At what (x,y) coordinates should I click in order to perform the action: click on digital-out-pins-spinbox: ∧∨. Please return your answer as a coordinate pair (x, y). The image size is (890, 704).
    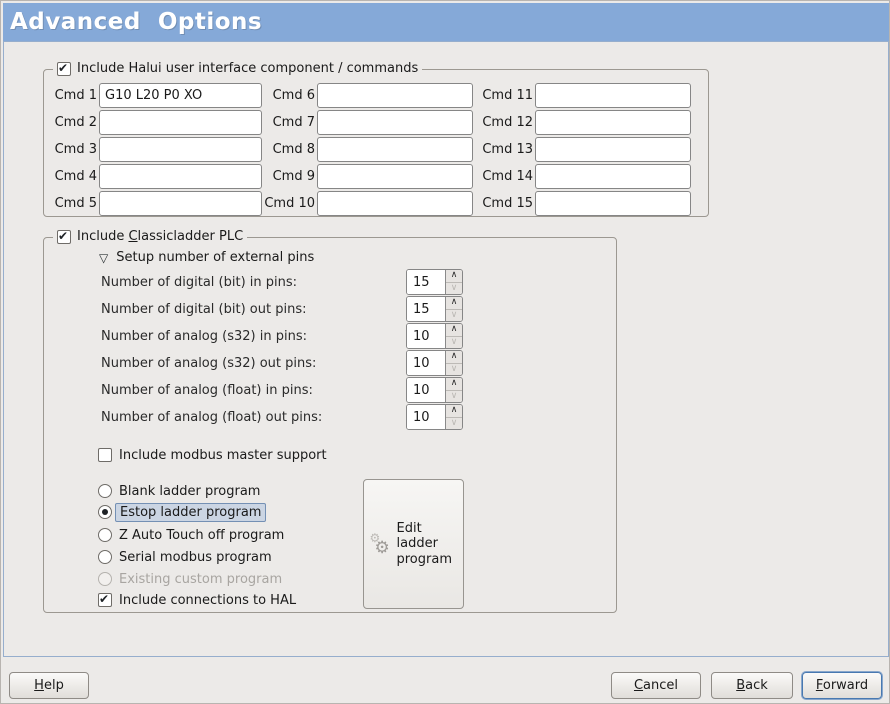
    Looking at the image, I should click on (434, 309).